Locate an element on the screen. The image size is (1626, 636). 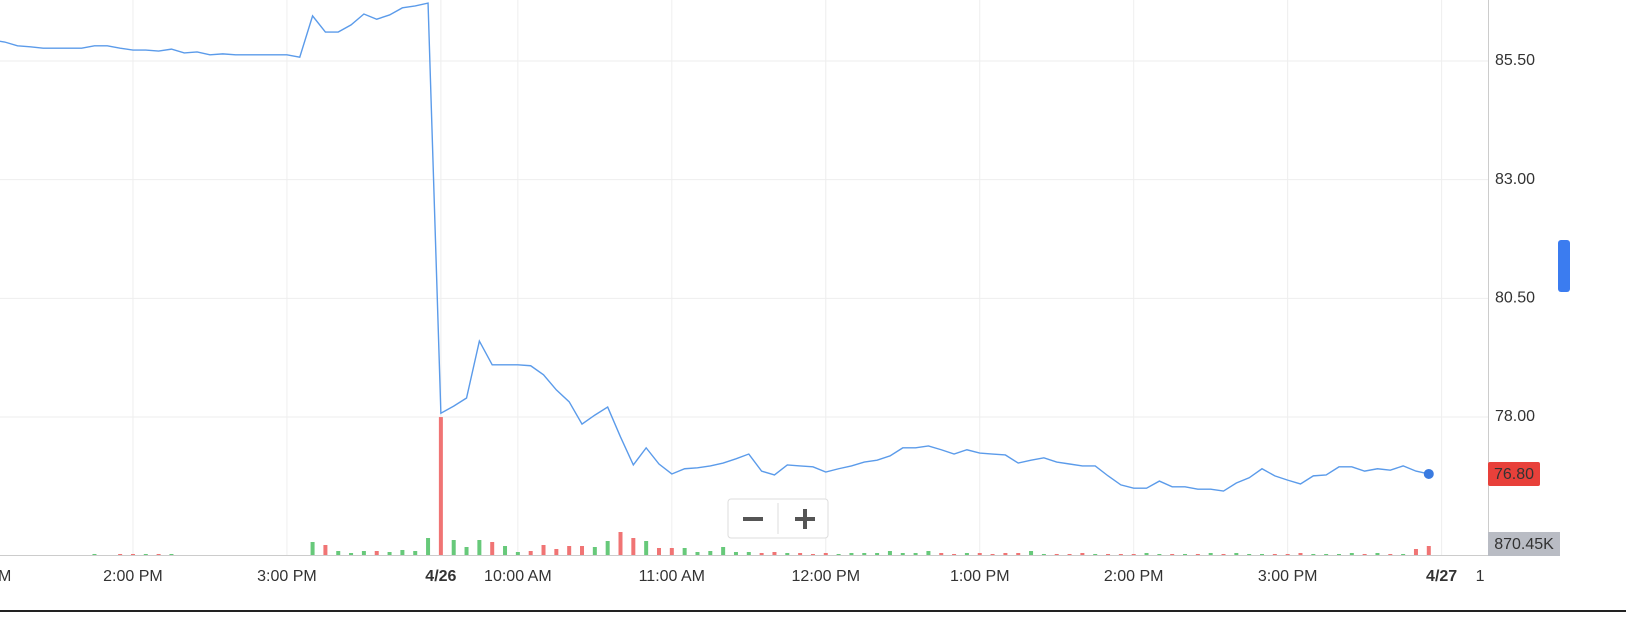
zoom-controls is located at coordinates (778, 518).